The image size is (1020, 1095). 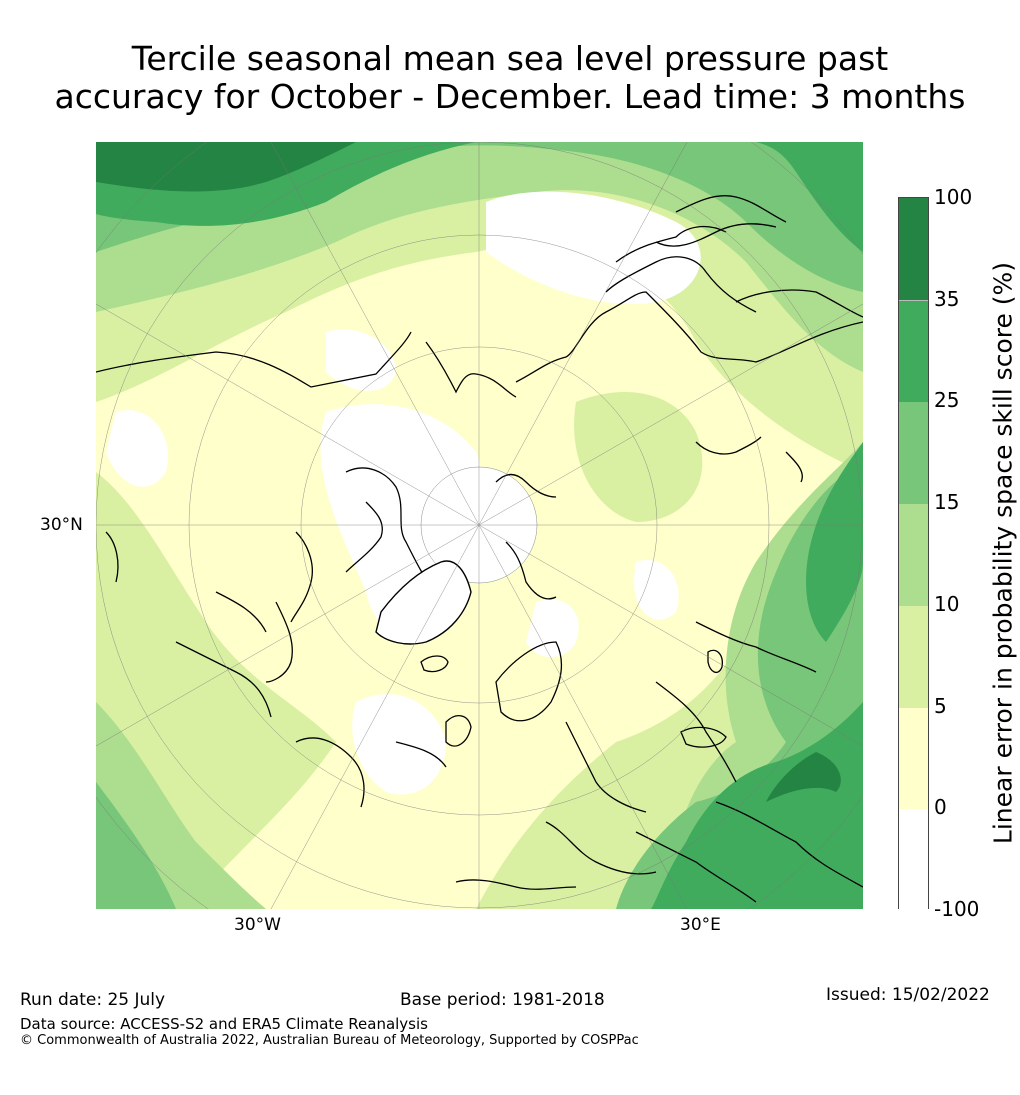 What do you see at coordinates (947, 298) in the screenshot?
I see `colorbar-tick-label: 35` at bounding box center [947, 298].